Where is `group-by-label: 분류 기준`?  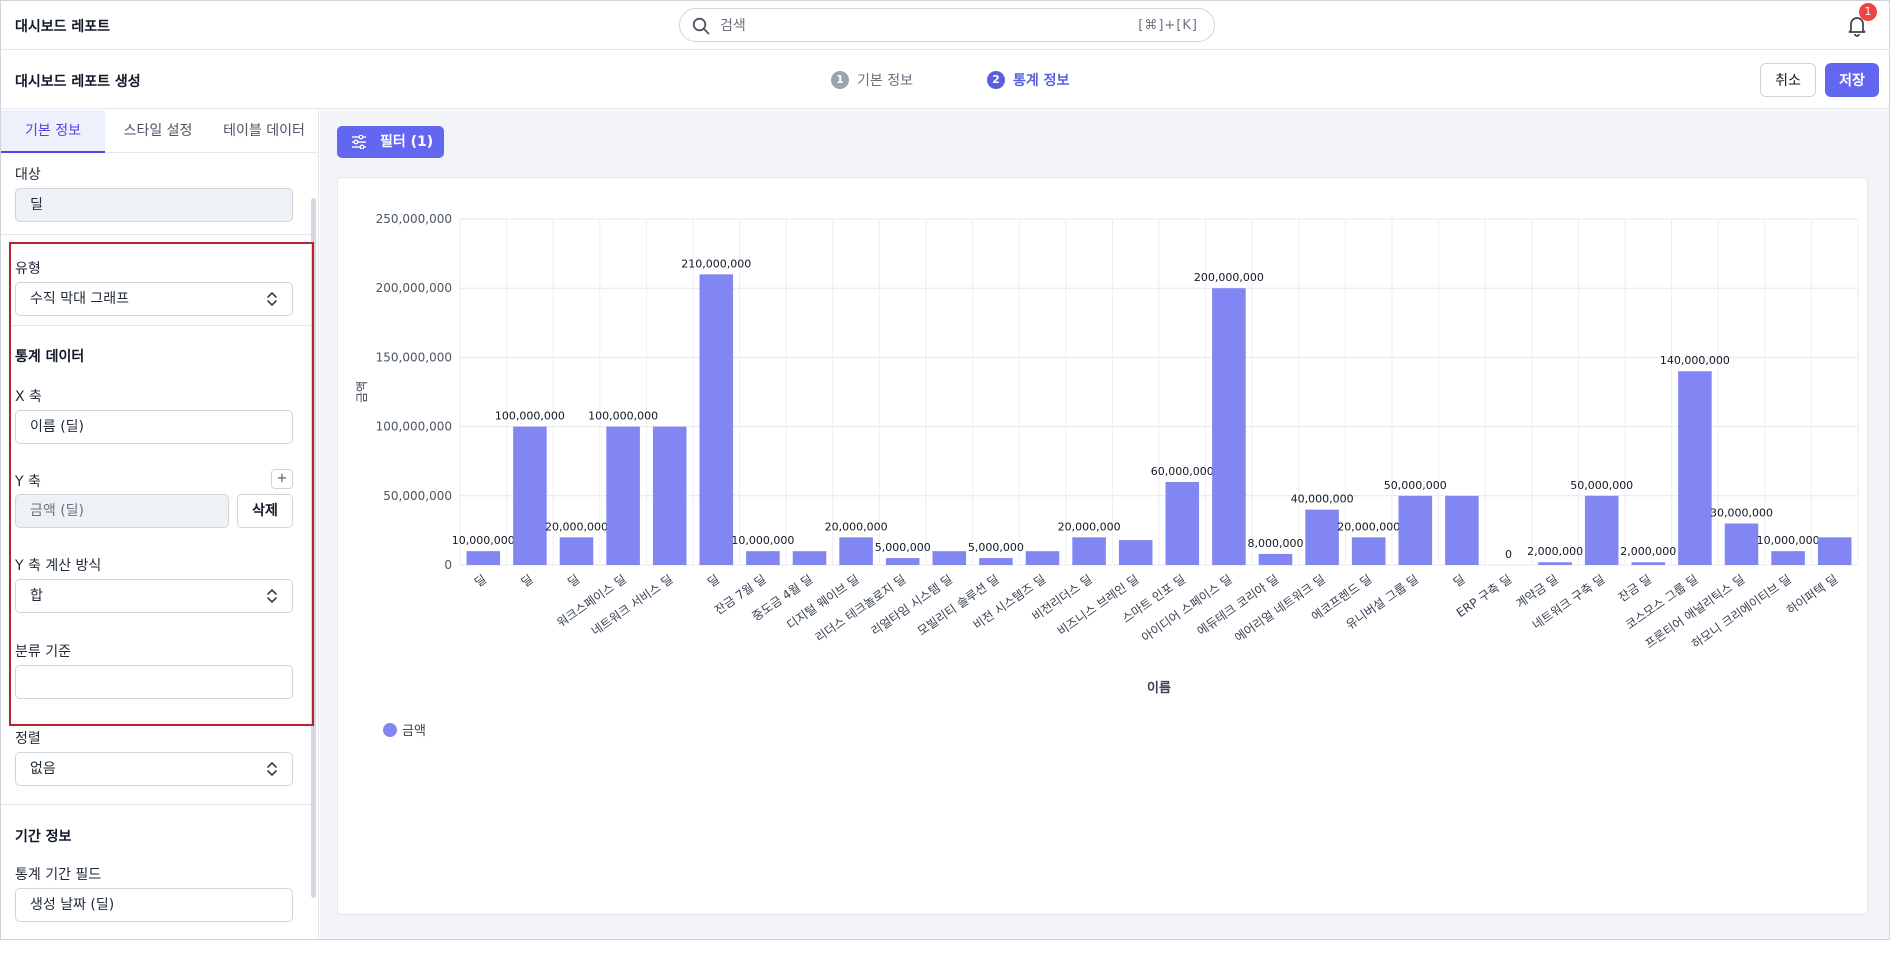
group-by-label: 분류 기준 is located at coordinates (43, 652).